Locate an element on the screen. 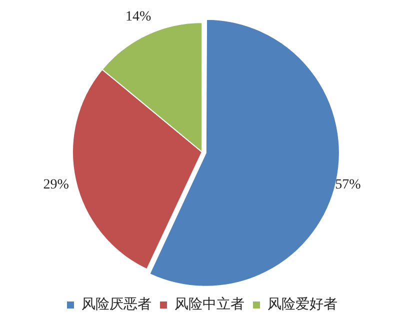 Image resolution: width=404 pixels, height=326 pixels. legend-label: 风险厌恶者 is located at coordinates (117, 304).